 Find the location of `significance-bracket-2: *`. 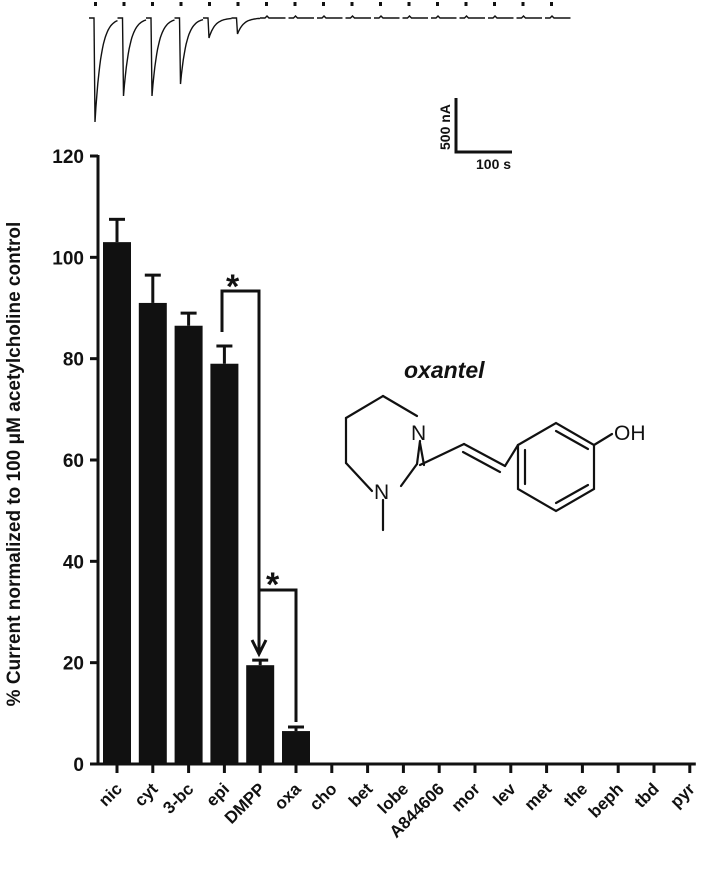

significance-bracket-2: * is located at coordinates (278, 644).